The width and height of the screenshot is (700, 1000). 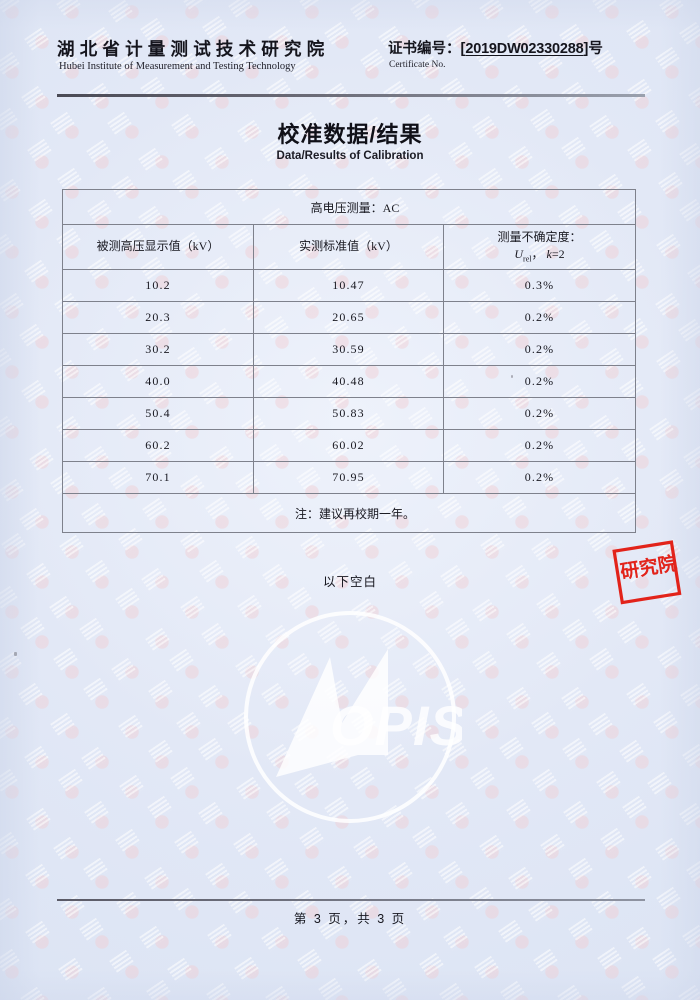 I want to click on certificate-number-value: 2019DW02330288, so click(x=524, y=49).